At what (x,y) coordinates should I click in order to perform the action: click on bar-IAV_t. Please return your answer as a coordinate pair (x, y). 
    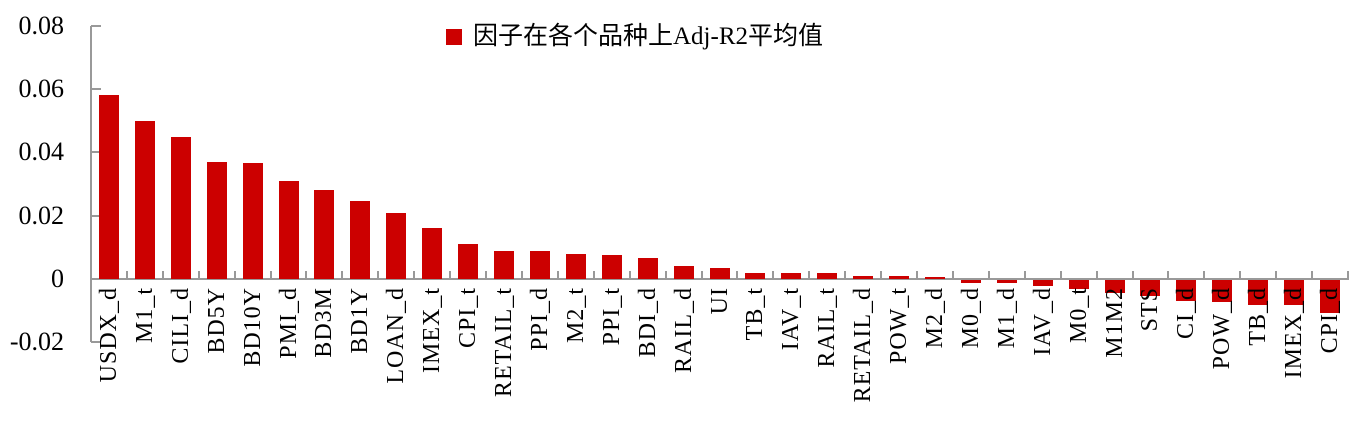
    Looking at the image, I should click on (791, 275).